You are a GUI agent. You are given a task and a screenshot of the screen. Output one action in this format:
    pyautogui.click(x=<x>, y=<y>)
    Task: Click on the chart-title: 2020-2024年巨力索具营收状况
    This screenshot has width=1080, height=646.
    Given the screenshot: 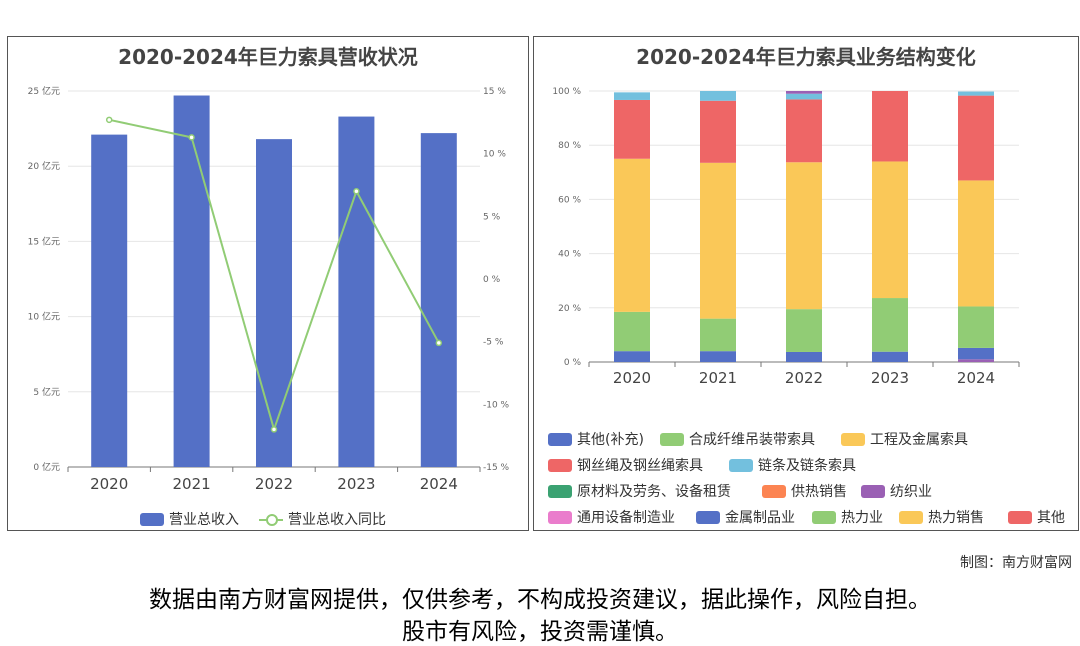 What is the action you would take?
    pyautogui.click(x=268, y=57)
    